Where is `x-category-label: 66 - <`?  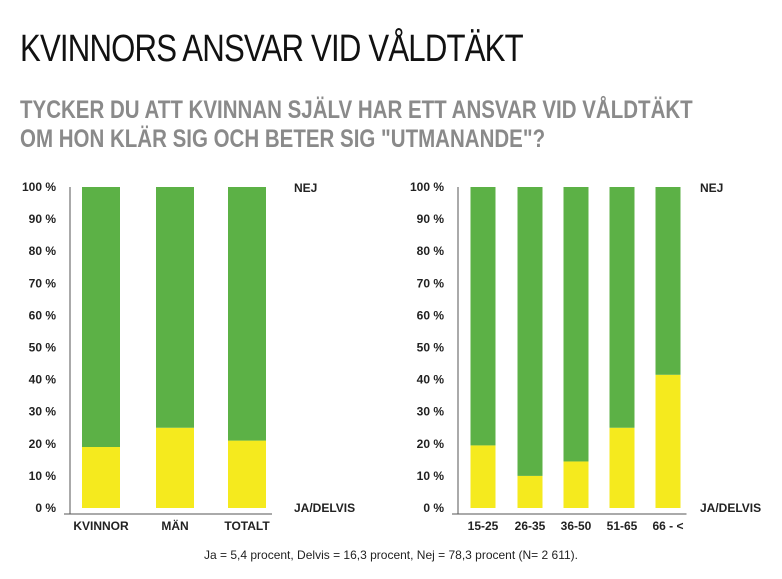 x-category-label: 66 - < is located at coordinates (667, 526).